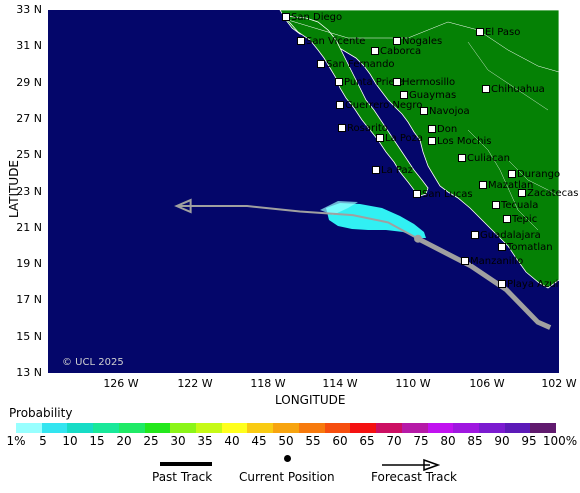  What do you see at coordinates (392, 170) in the screenshot?
I see `city-label: La Paz` at bounding box center [392, 170].